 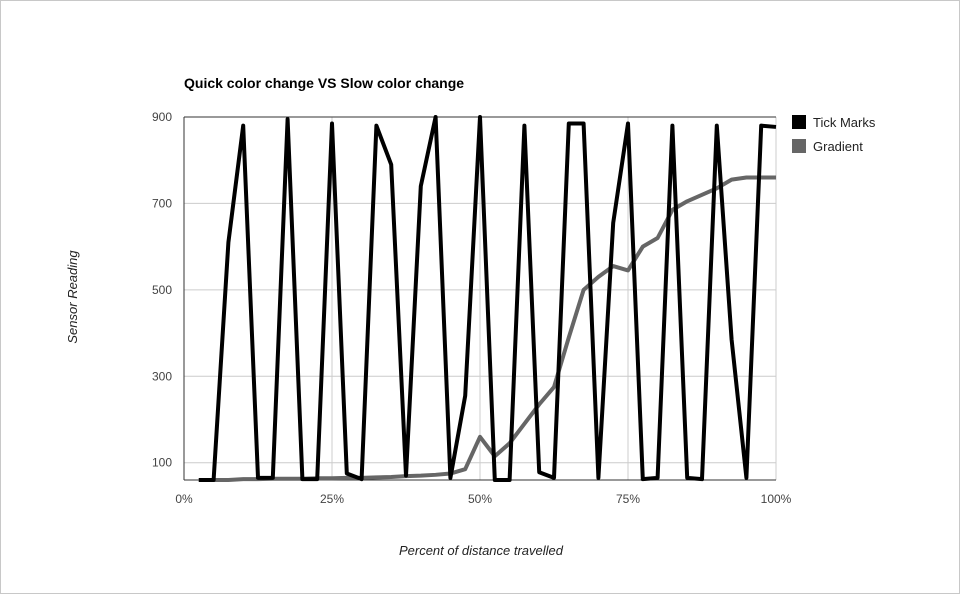 What do you see at coordinates (162, 376) in the screenshot?
I see `y-tick-label: 300` at bounding box center [162, 376].